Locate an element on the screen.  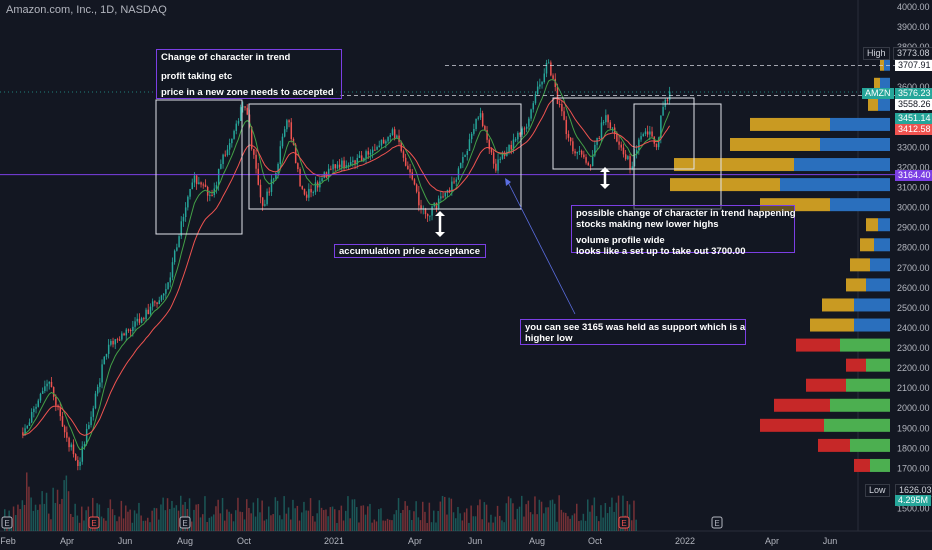
time-axis-label: Aug is located at coordinates (537, 541).